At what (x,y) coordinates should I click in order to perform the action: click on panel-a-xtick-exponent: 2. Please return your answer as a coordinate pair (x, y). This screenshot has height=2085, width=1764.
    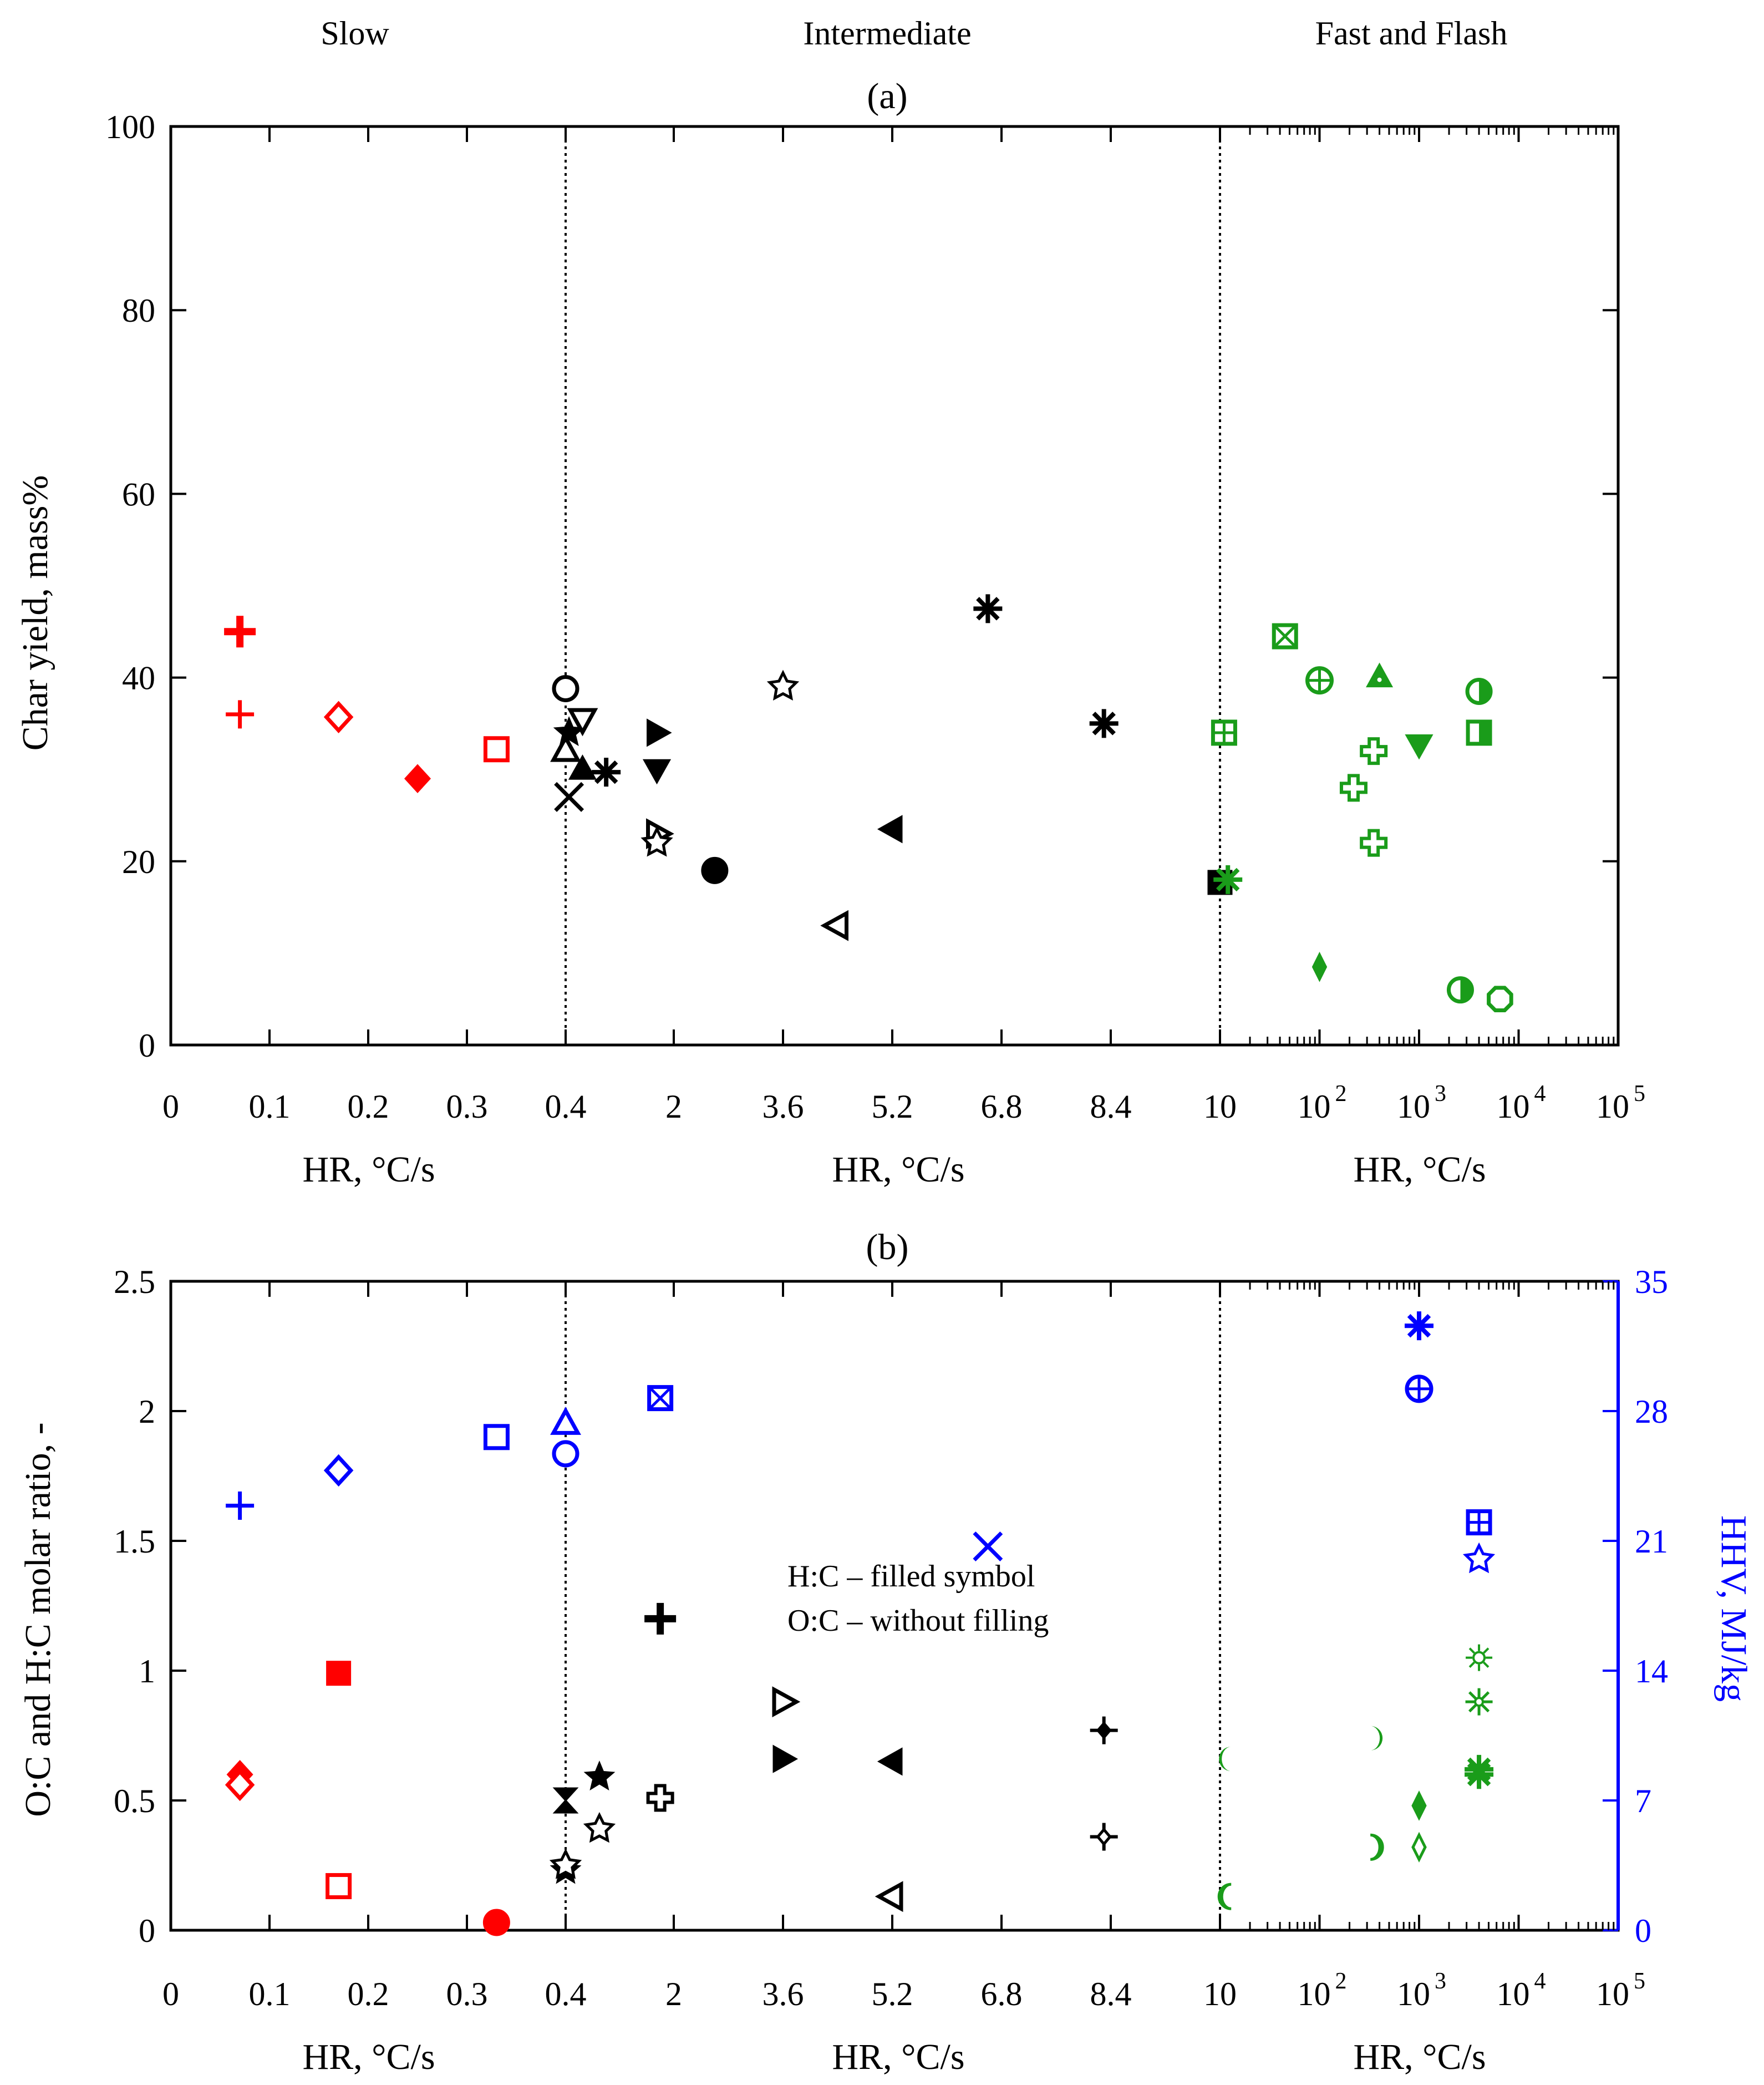
    Looking at the image, I should click on (1341, 1094).